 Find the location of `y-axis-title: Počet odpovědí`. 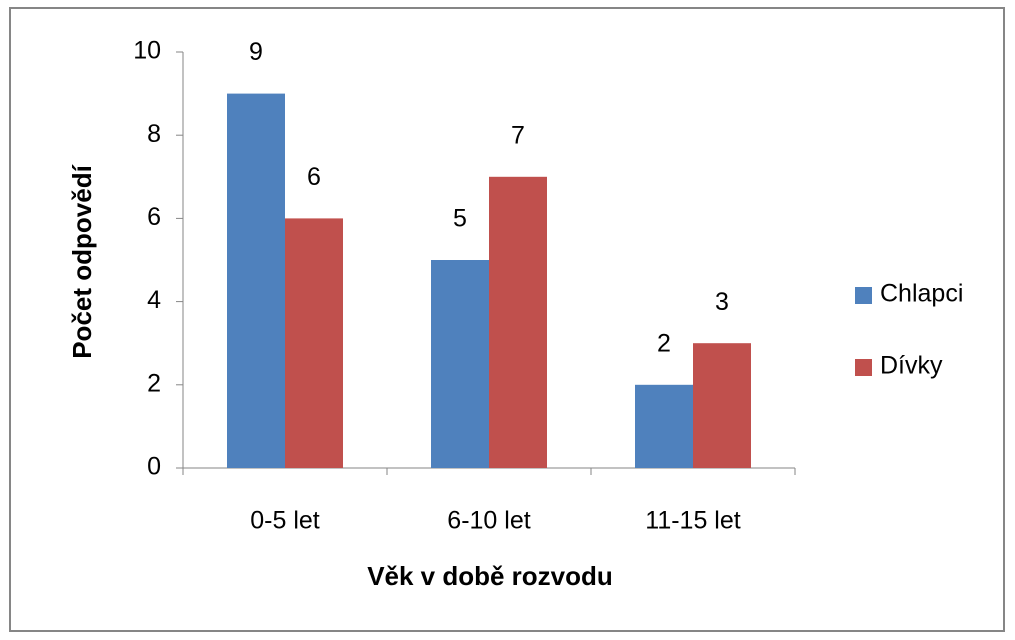

y-axis-title: Počet odpovědí is located at coordinates (82, 261).